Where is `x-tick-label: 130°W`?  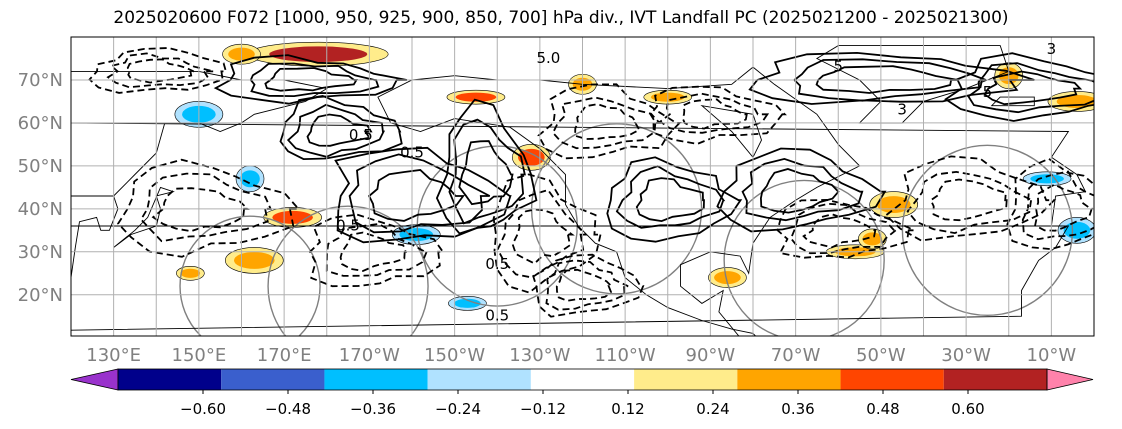 x-tick-label: 130°W is located at coordinates (539, 355).